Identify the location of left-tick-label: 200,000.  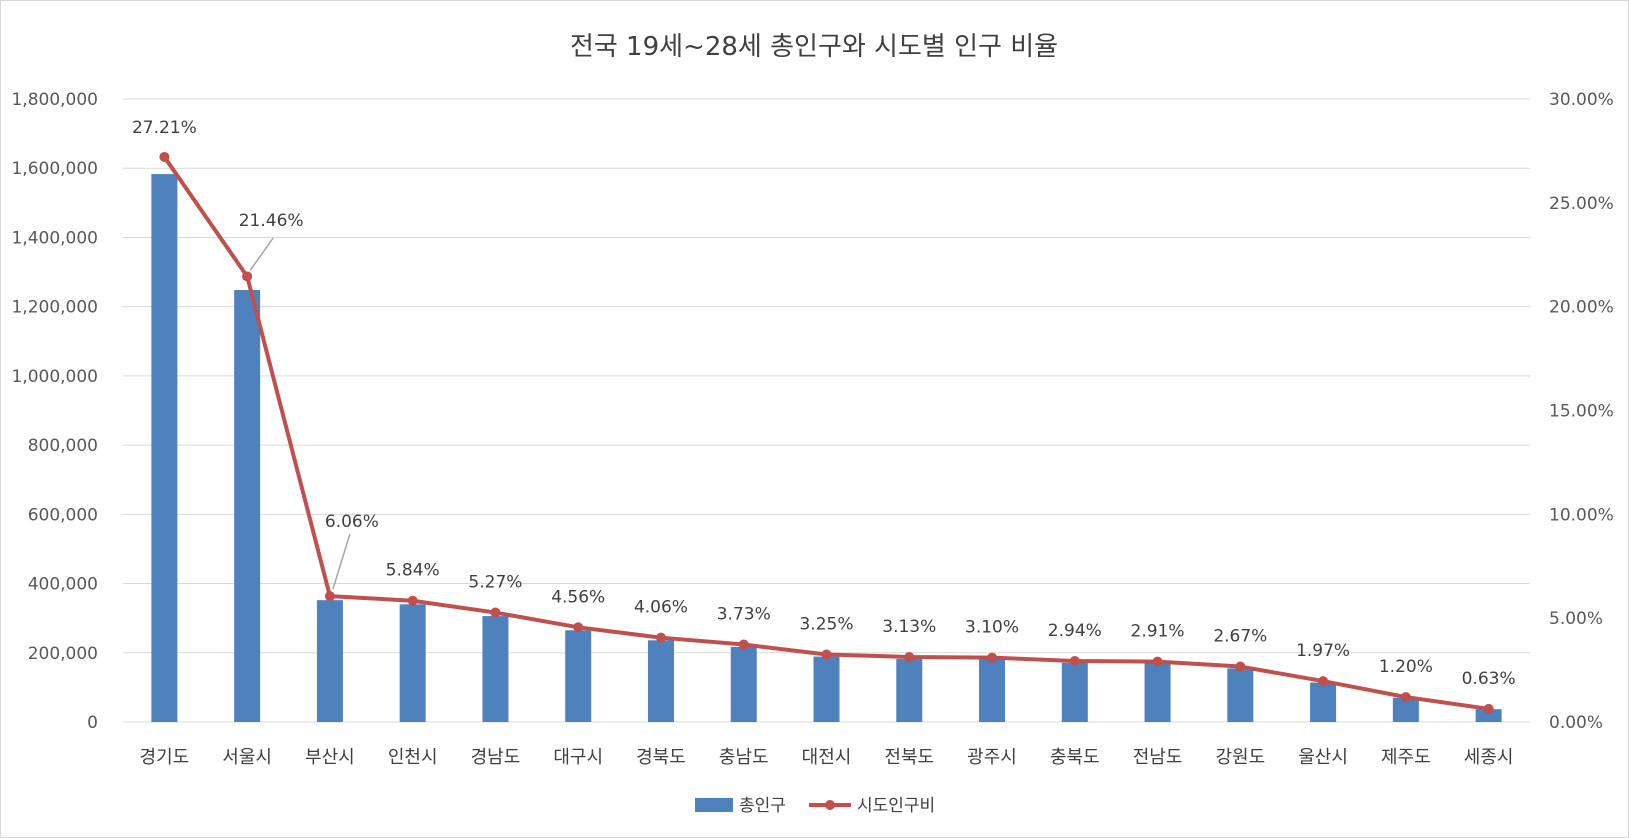
(63, 654).